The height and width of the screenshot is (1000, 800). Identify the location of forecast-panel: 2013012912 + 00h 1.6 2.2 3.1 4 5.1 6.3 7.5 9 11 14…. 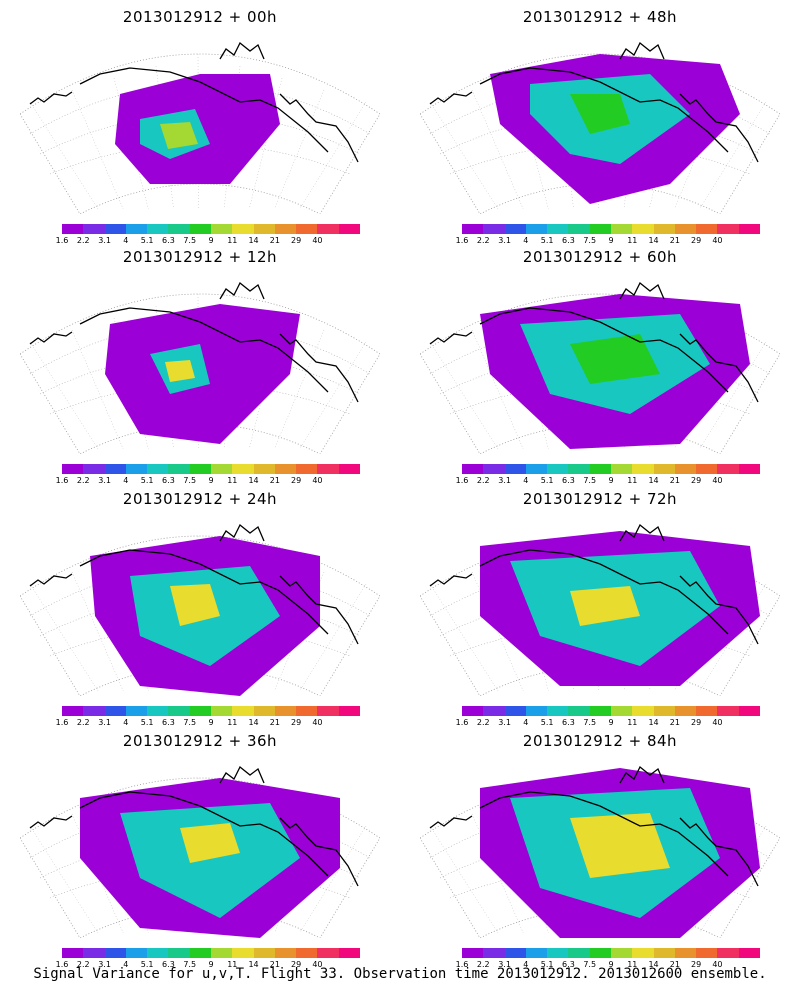
(200, 120).